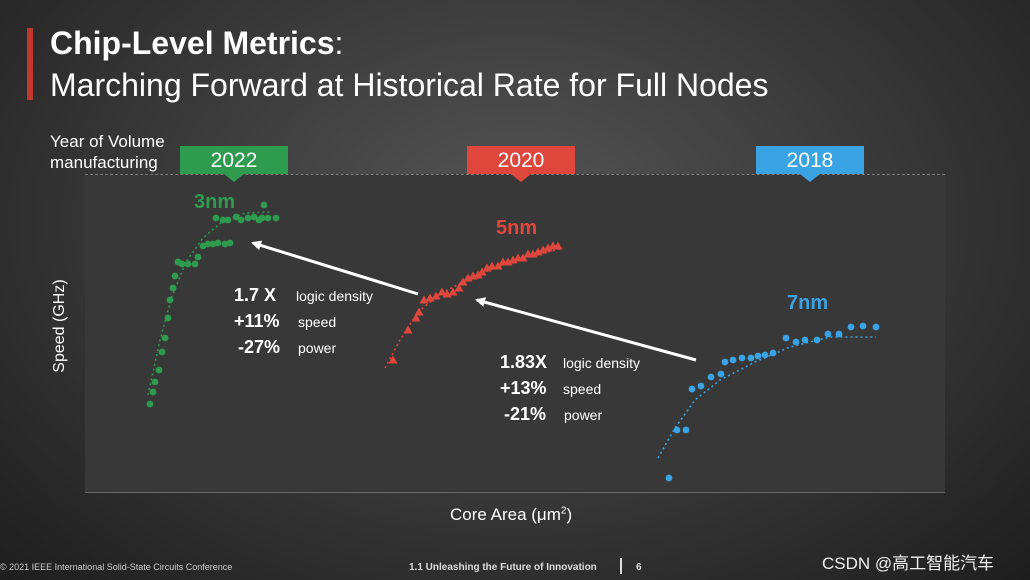 This screenshot has height=580, width=1030. Describe the element at coordinates (259, 347) in the screenshot. I see `annotation-power: -27%` at that location.